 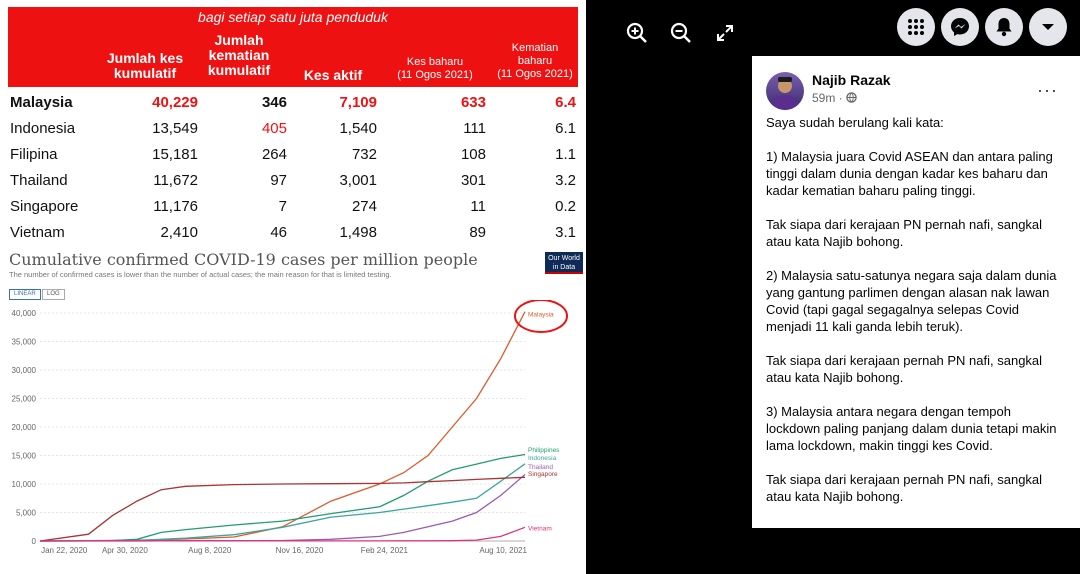 What do you see at coordinates (24, 342) in the screenshot?
I see `y-tick-label: 35,000` at bounding box center [24, 342].